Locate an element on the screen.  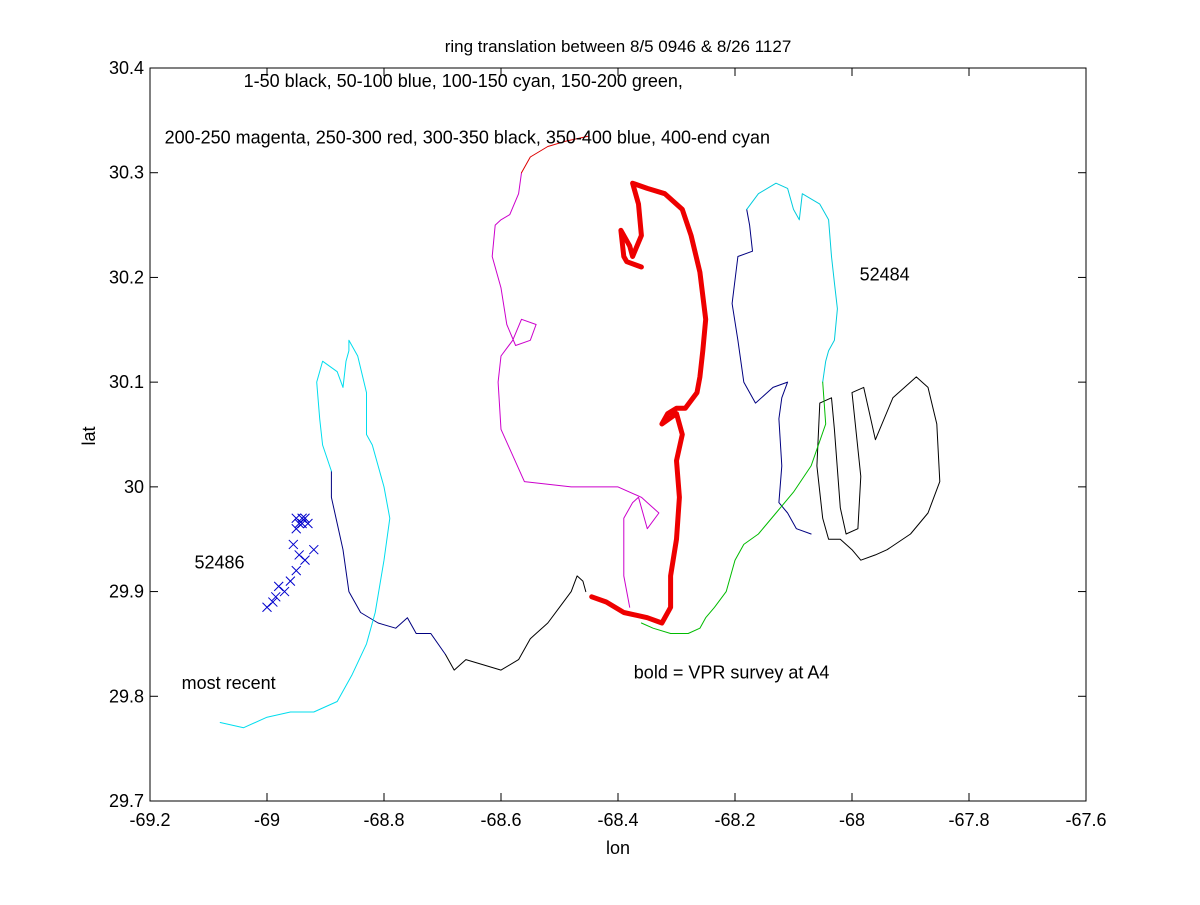
chart-annotation-6: bold = VPR survey at A4 is located at coordinates (732, 673).